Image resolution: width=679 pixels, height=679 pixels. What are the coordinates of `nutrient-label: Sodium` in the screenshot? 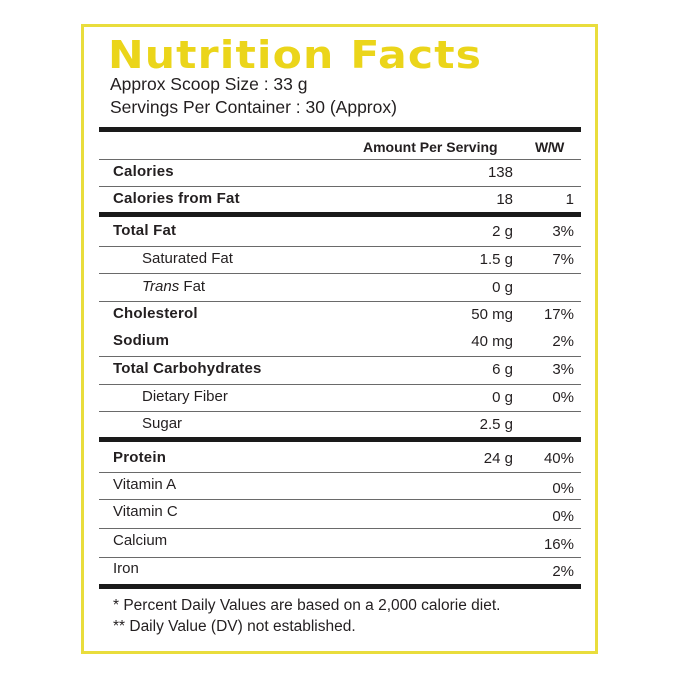 It's located at (141, 340).